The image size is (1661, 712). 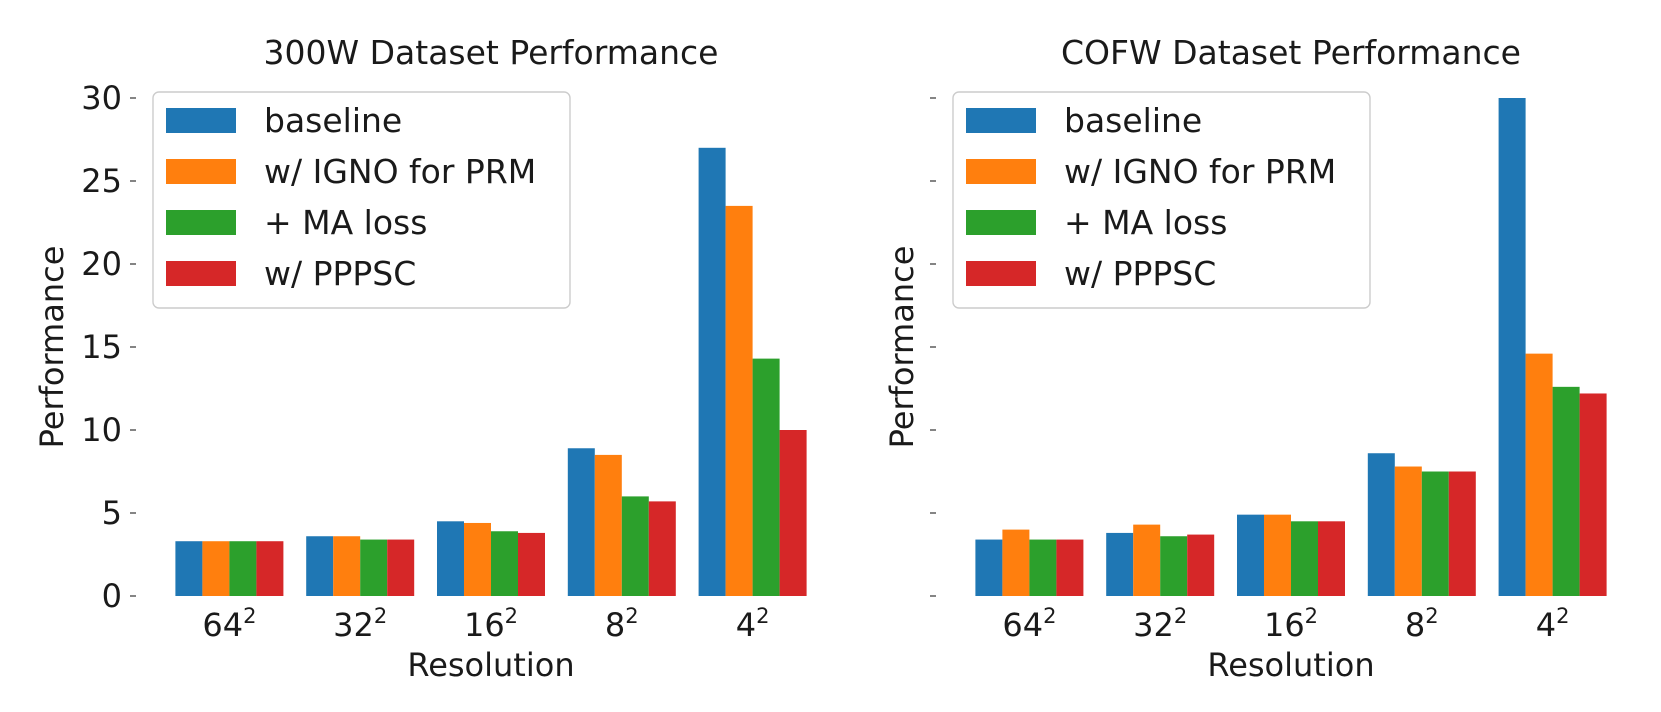 I want to click on y-tick-label: 20, so click(x=101, y=264).